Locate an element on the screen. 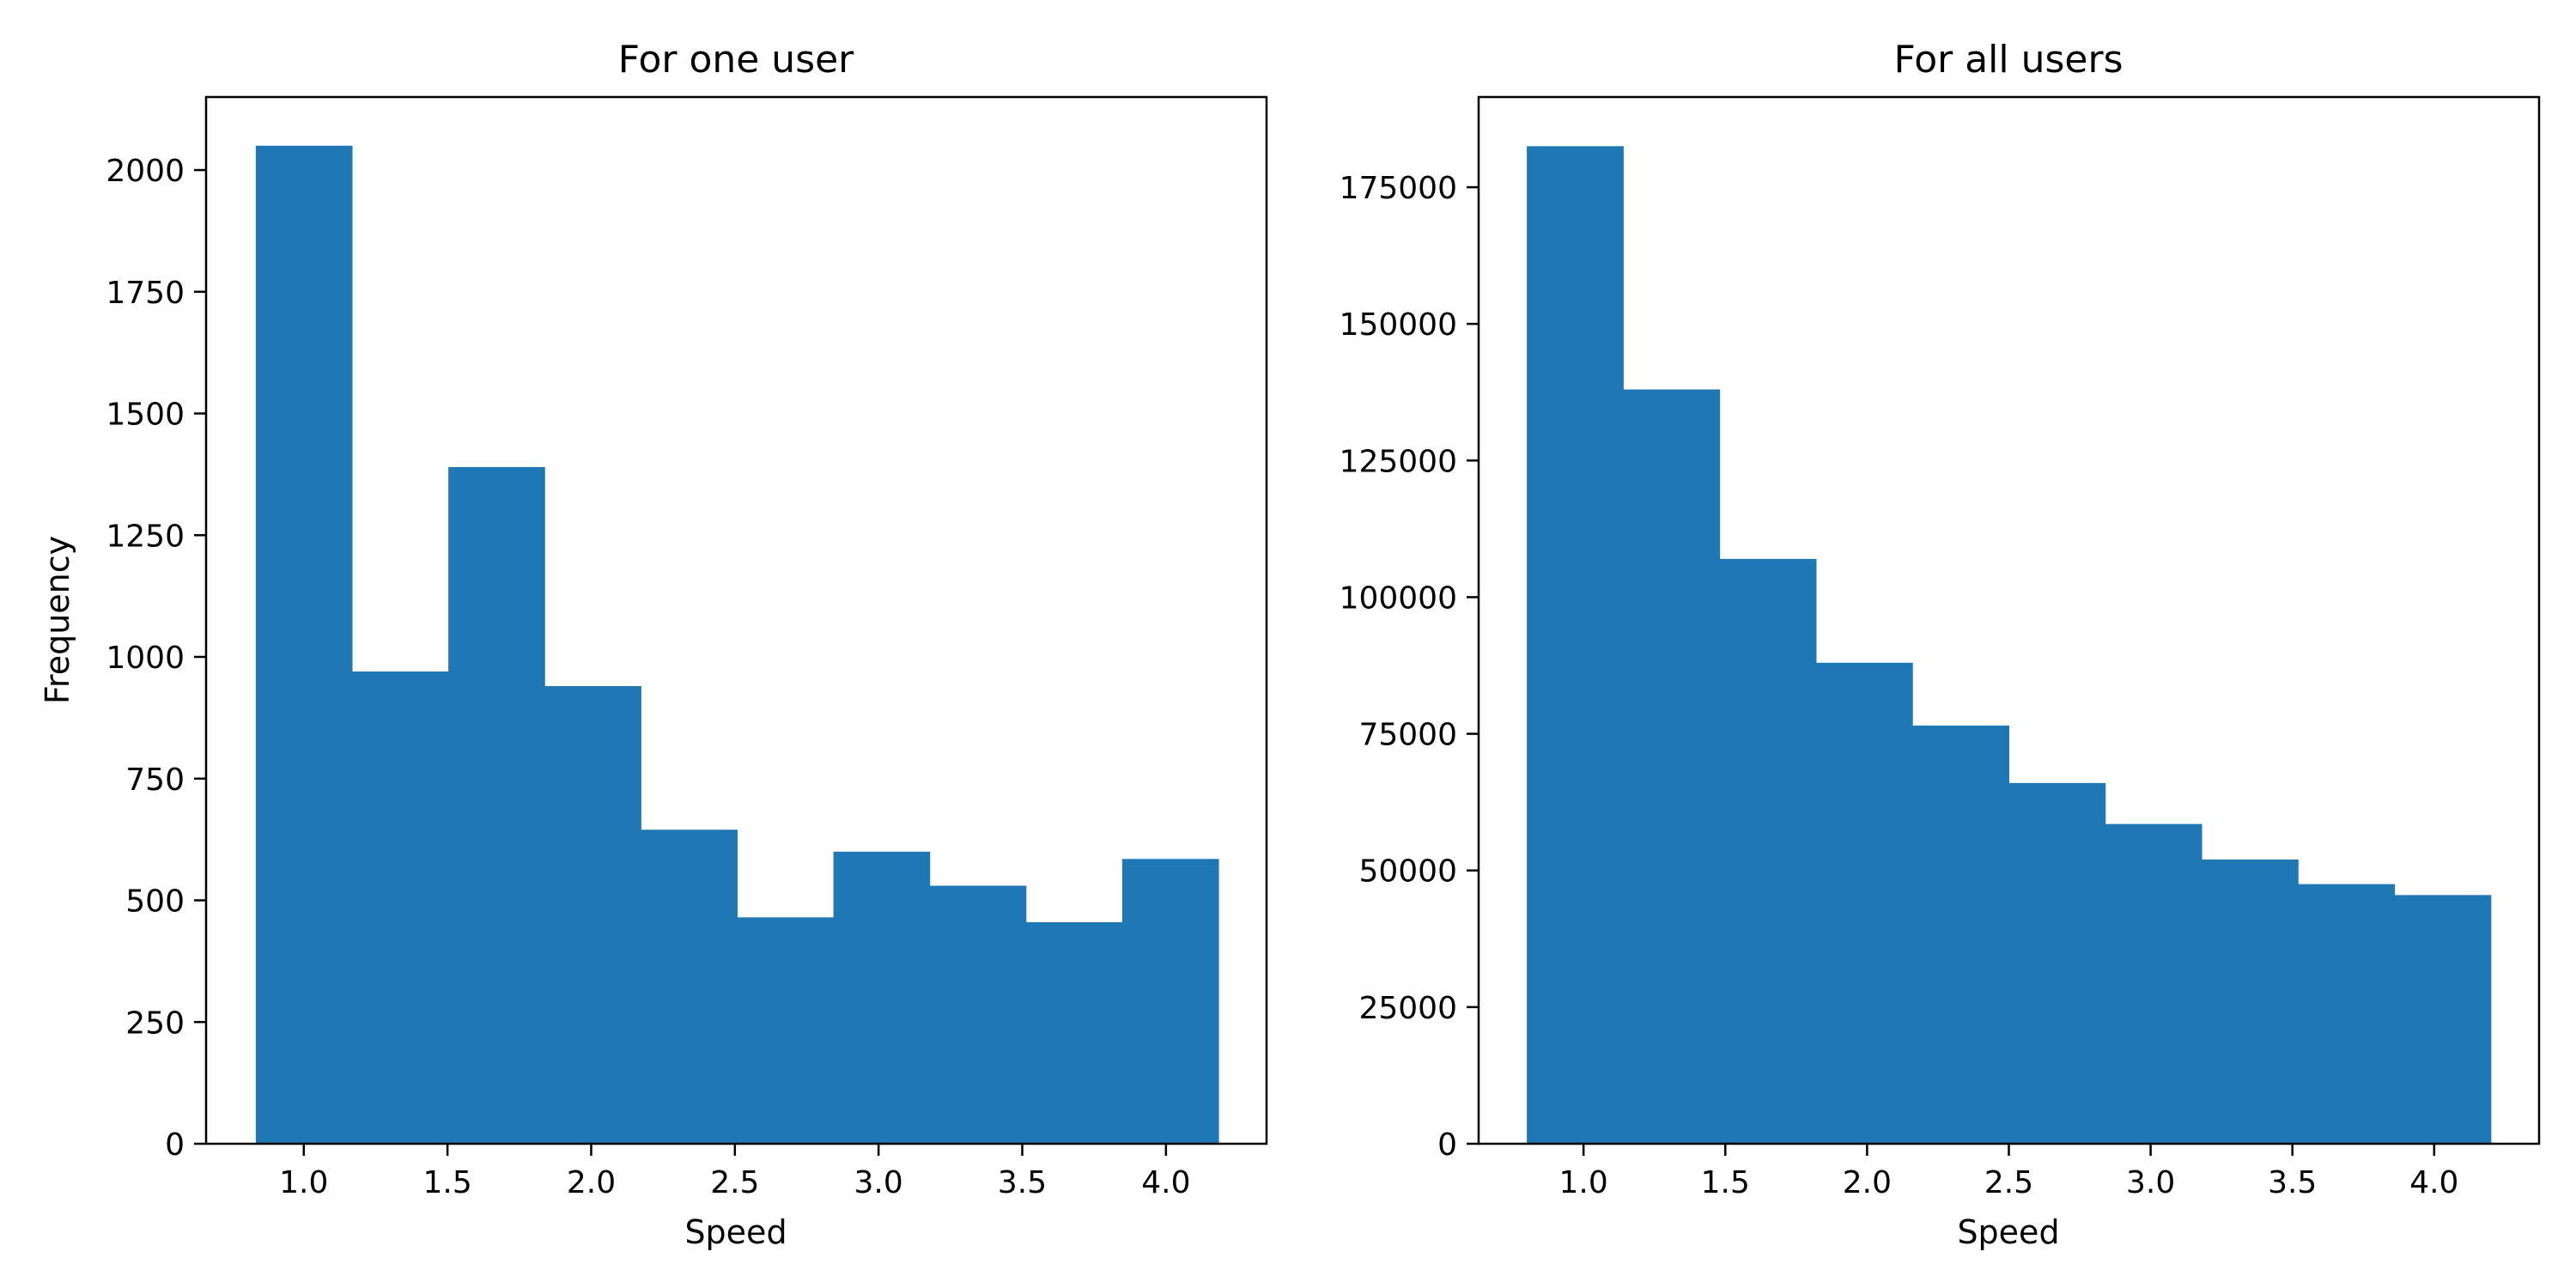 The image size is (2576, 1288). x-tick-label-all-users-1: 1.5 is located at coordinates (1726, 1182).